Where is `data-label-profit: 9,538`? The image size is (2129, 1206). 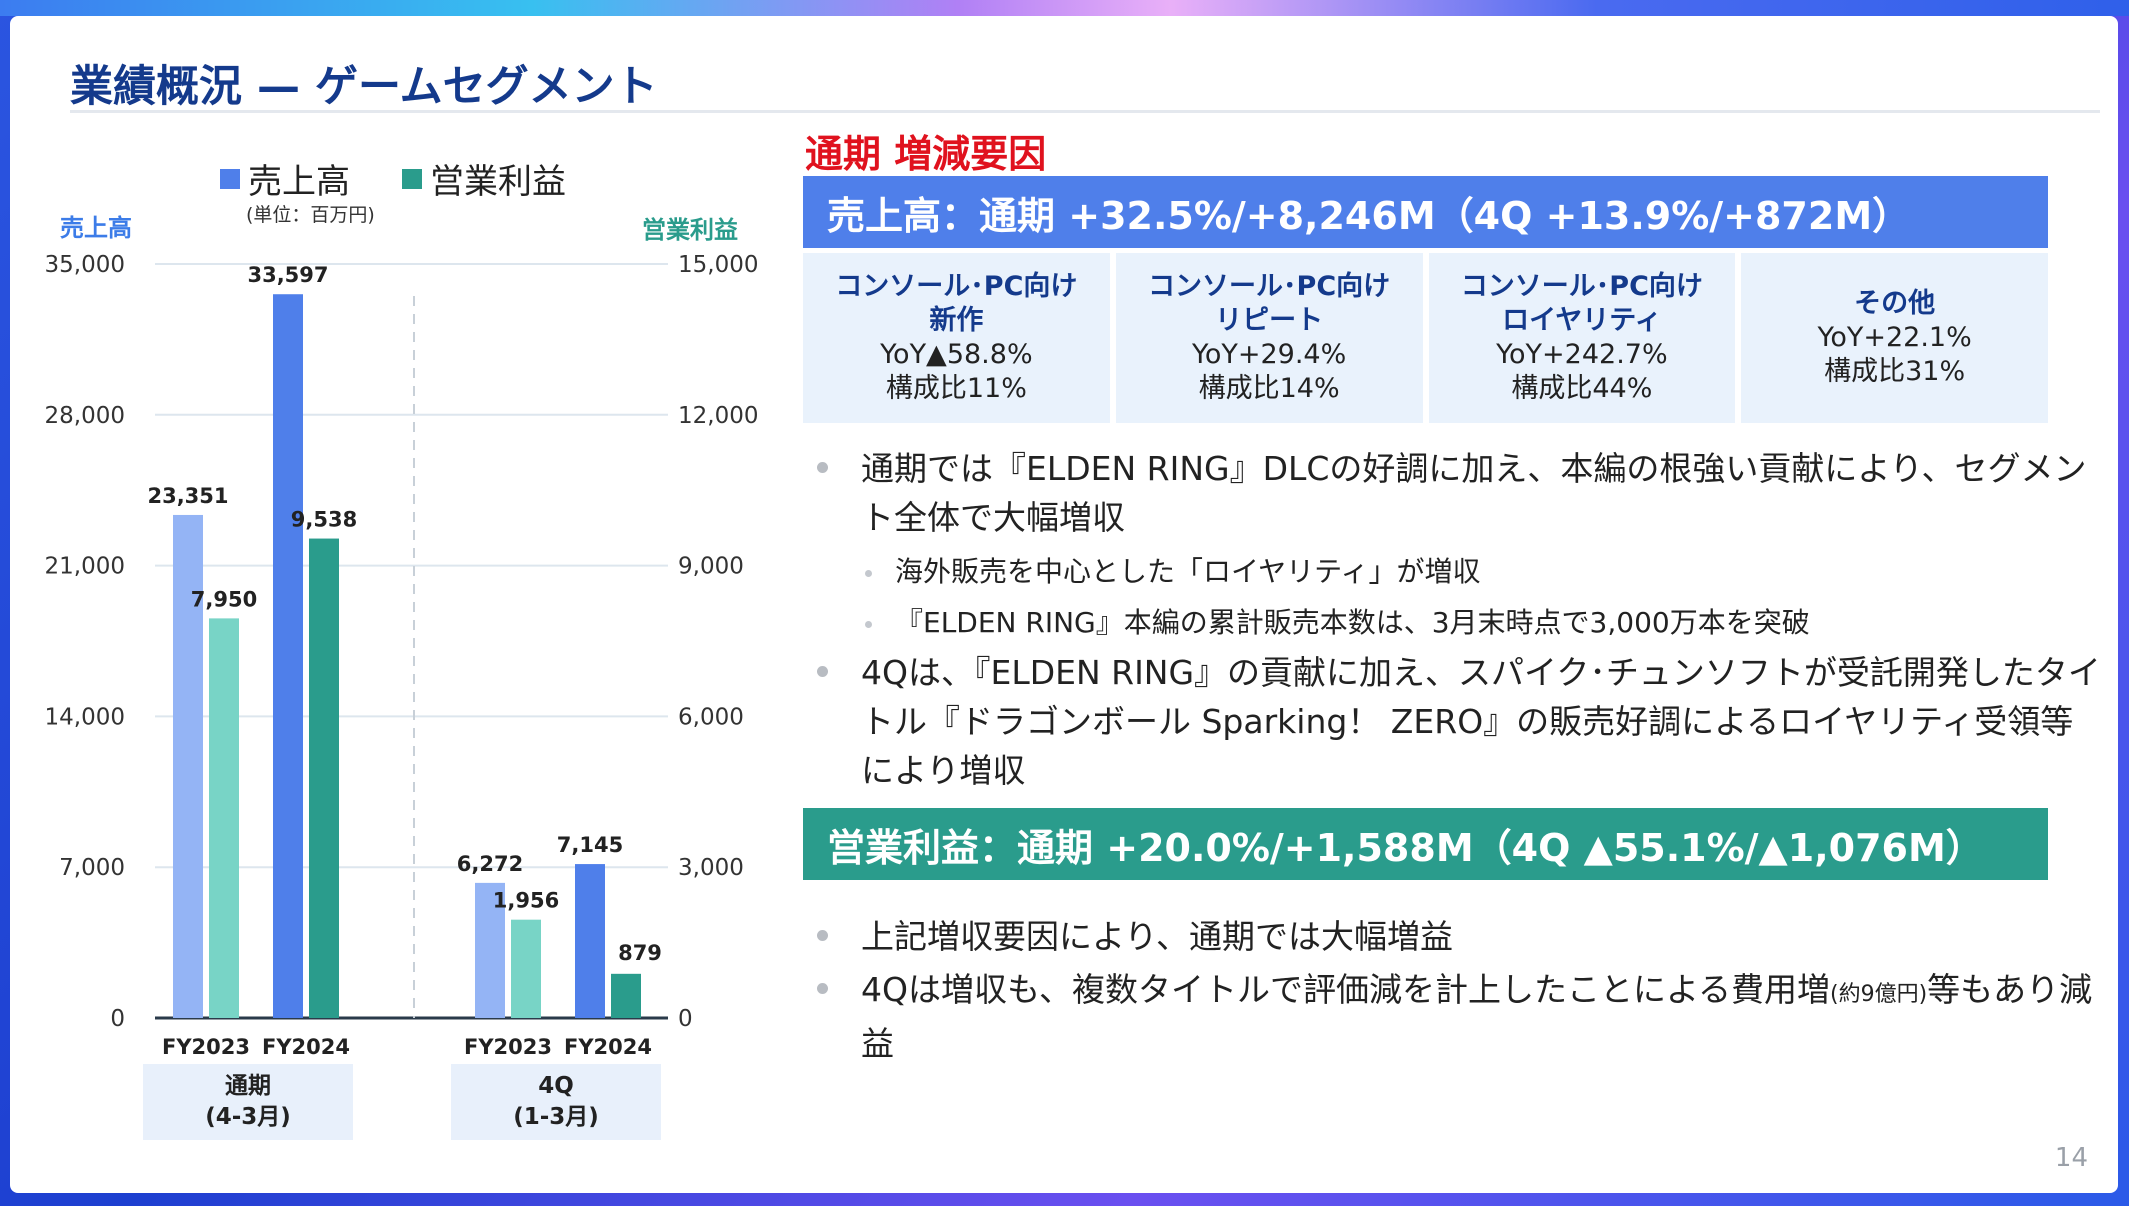 data-label-profit: 9,538 is located at coordinates (324, 520).